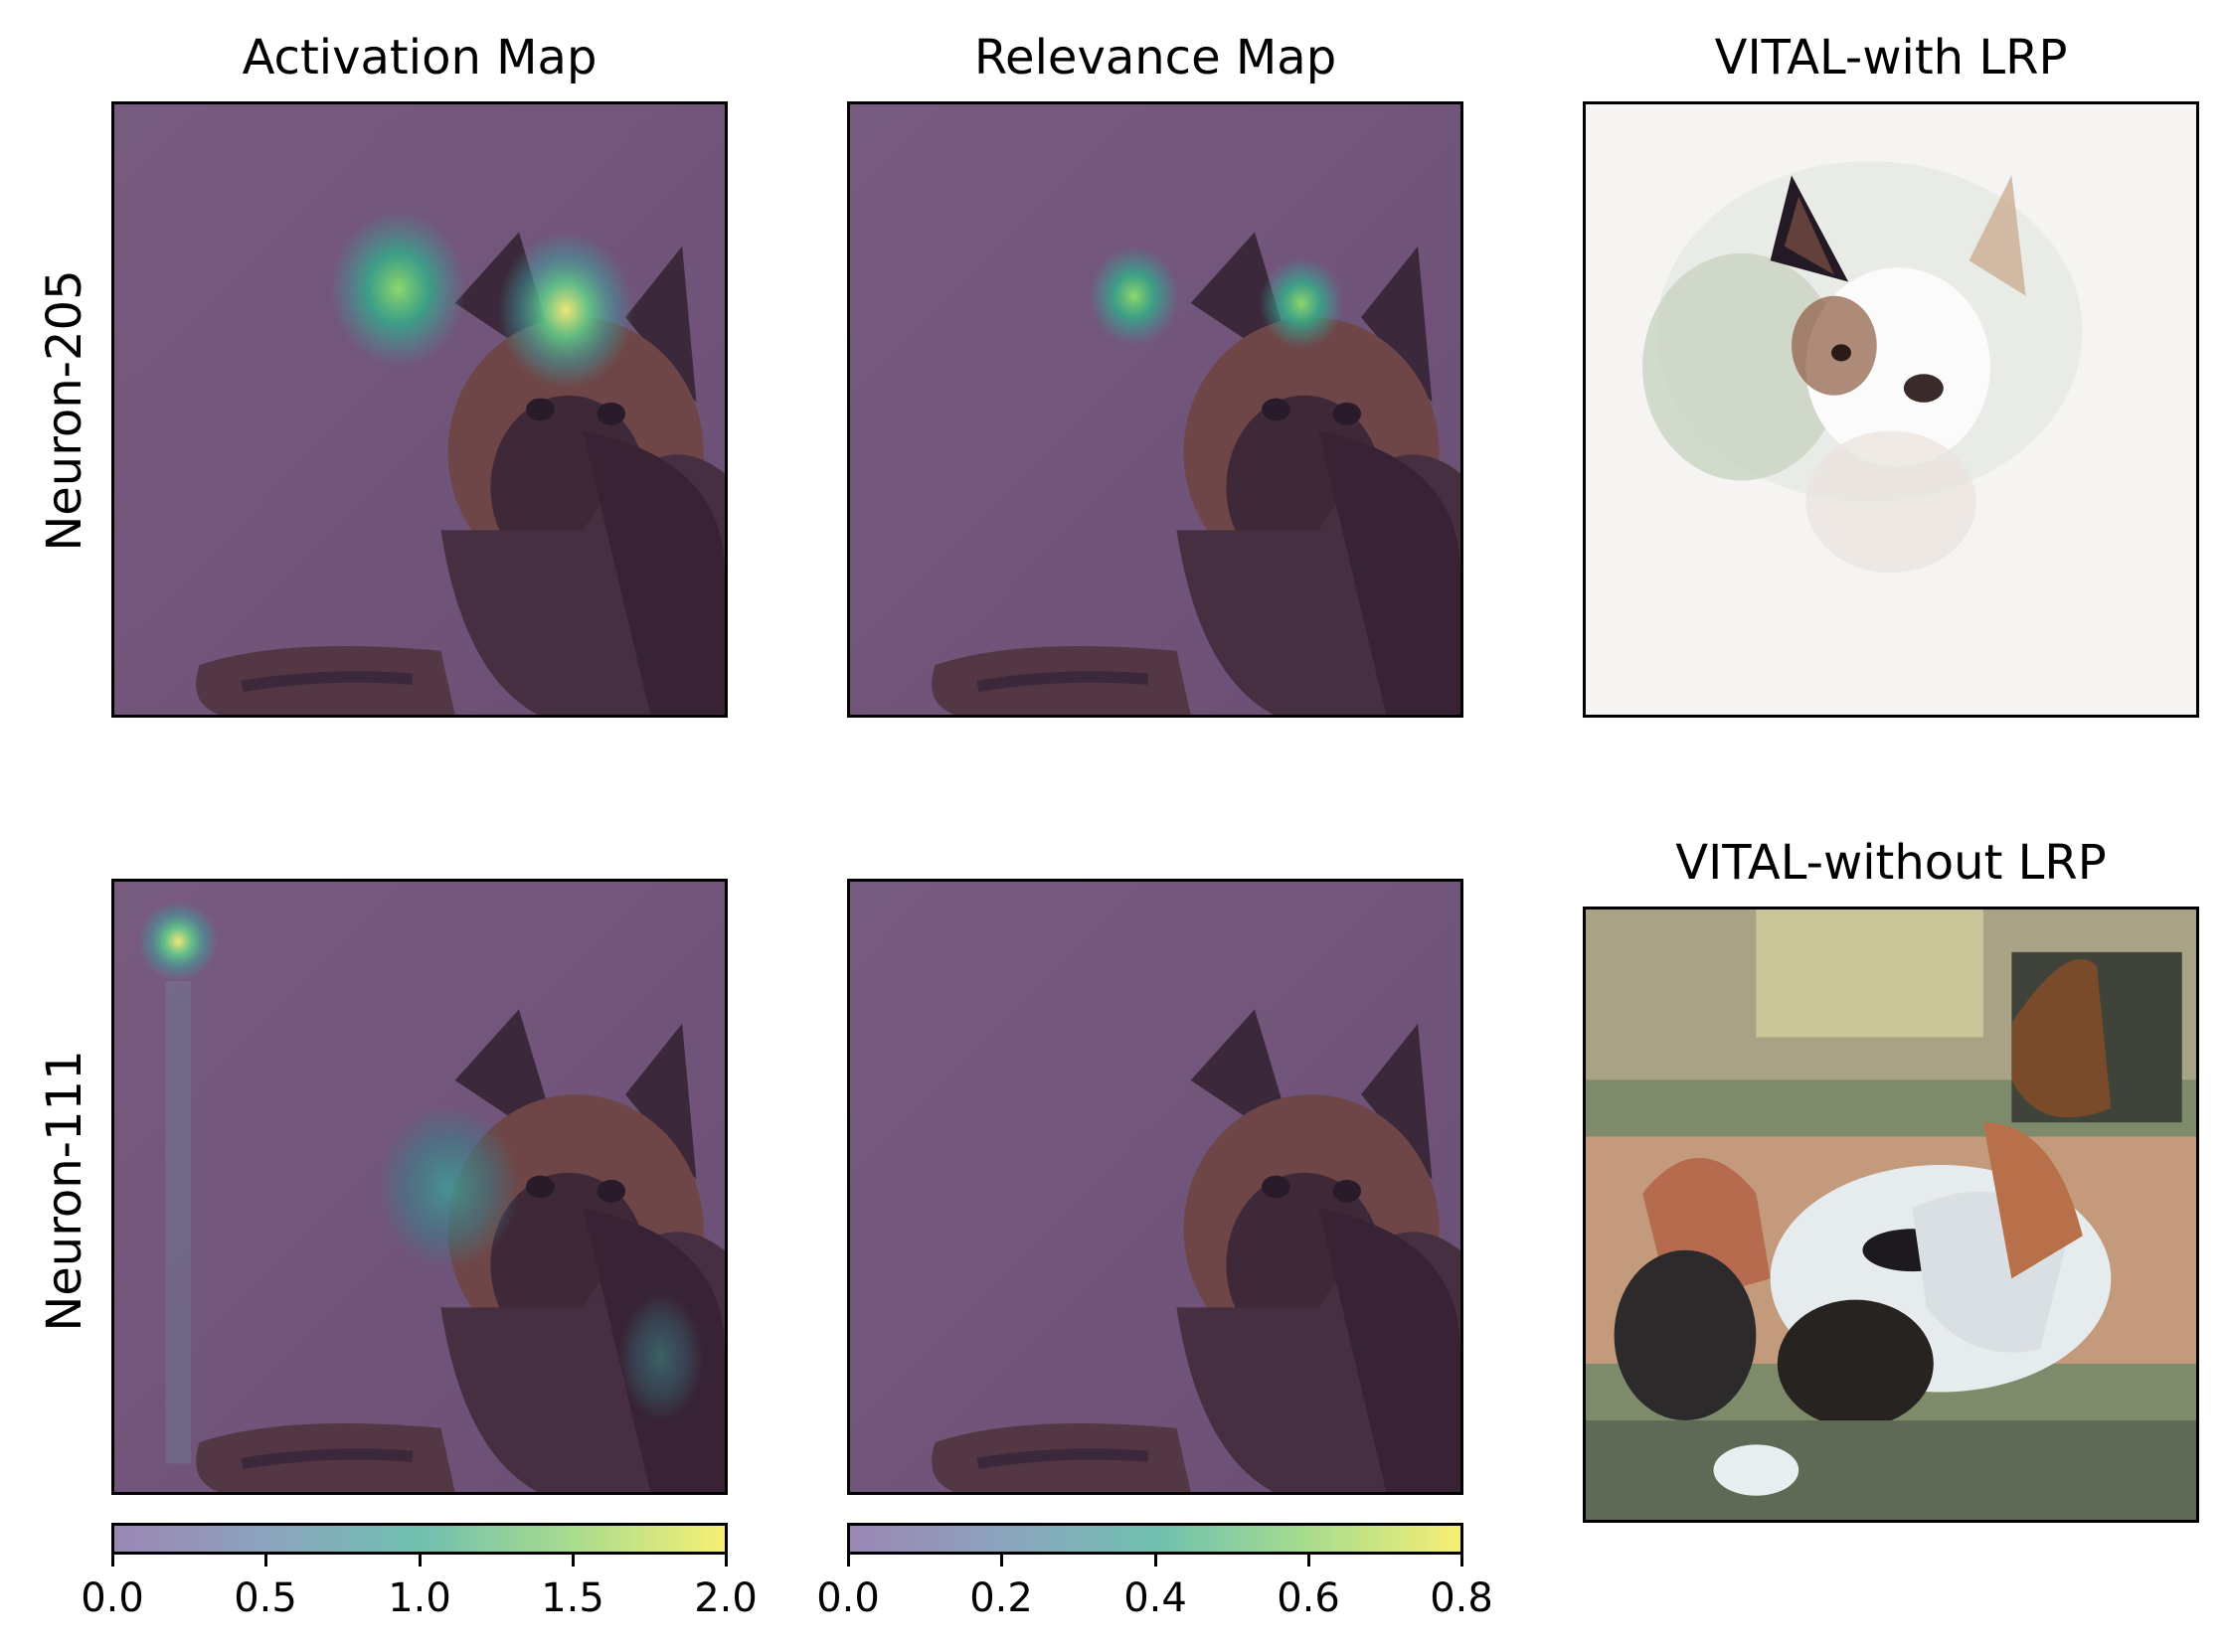 The height and width of the screenshot is (1652, 2225). What do you see at coordinates (1462, 1598) in the screenshot?
I see `colorbar-2-tick-label: 0.8` at bounding box center [1462, 1598].